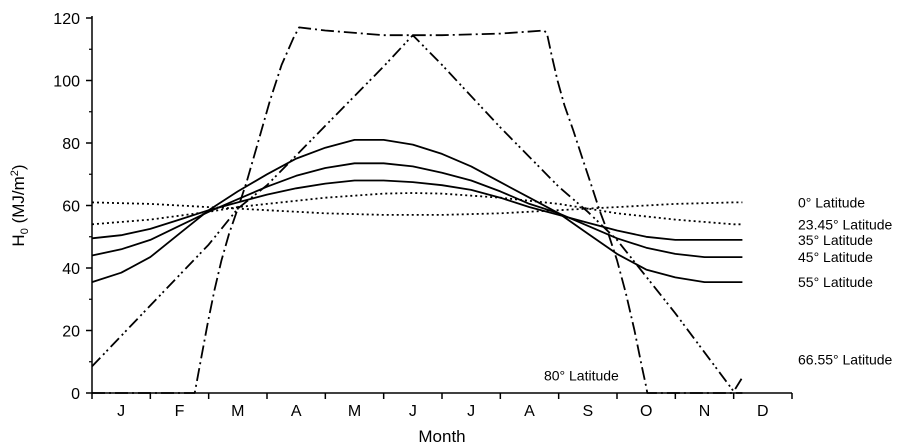  What do you see at coordinates (581, 376) in the screenshot?
I see `series-label: 80° Latitude` at bounding box center [581, 376].